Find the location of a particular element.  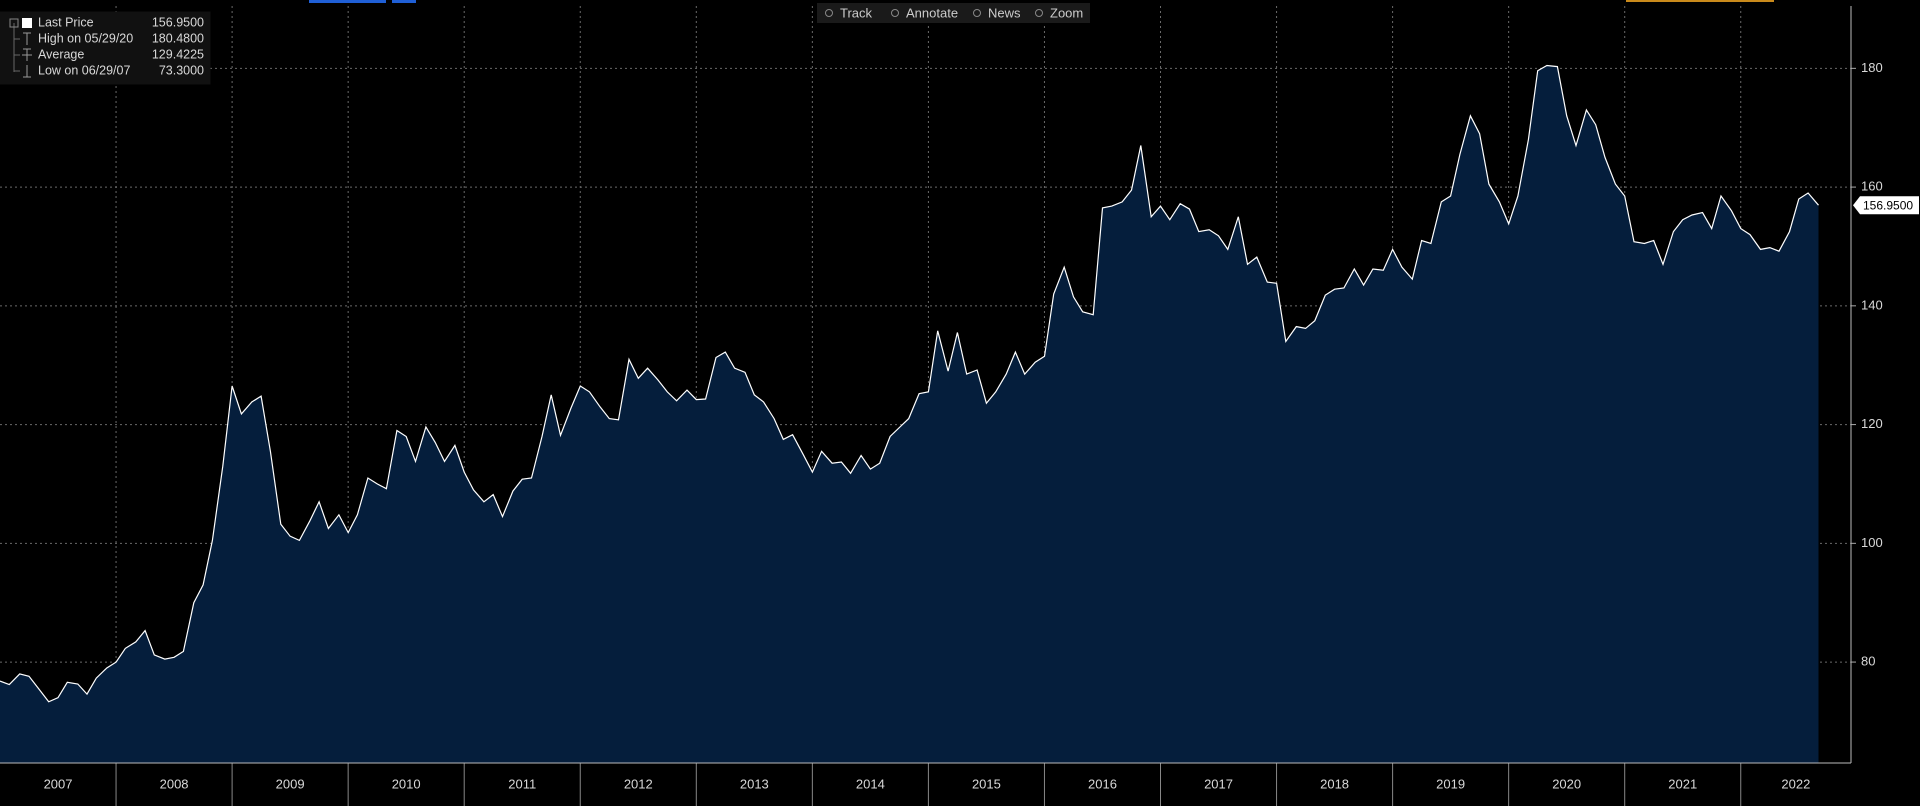

button-label: Track is located at coordinates (856, 12).